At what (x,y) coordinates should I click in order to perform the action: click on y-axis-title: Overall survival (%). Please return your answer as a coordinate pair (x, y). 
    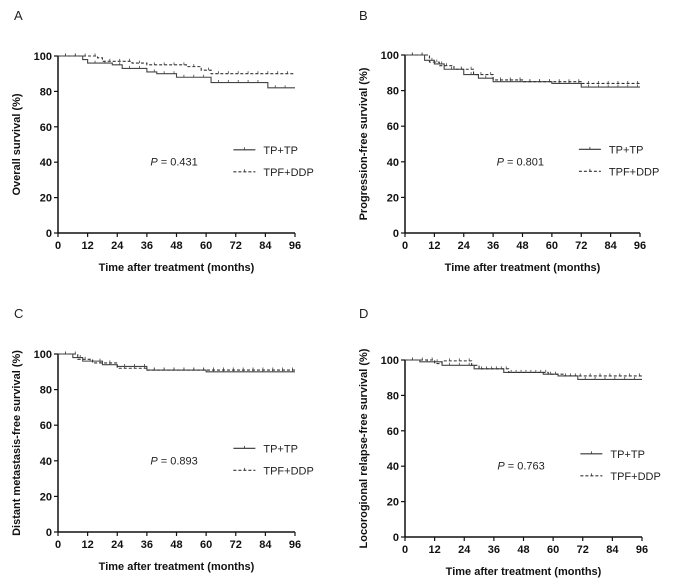
    Looking at the image, I should click on (17, 144).